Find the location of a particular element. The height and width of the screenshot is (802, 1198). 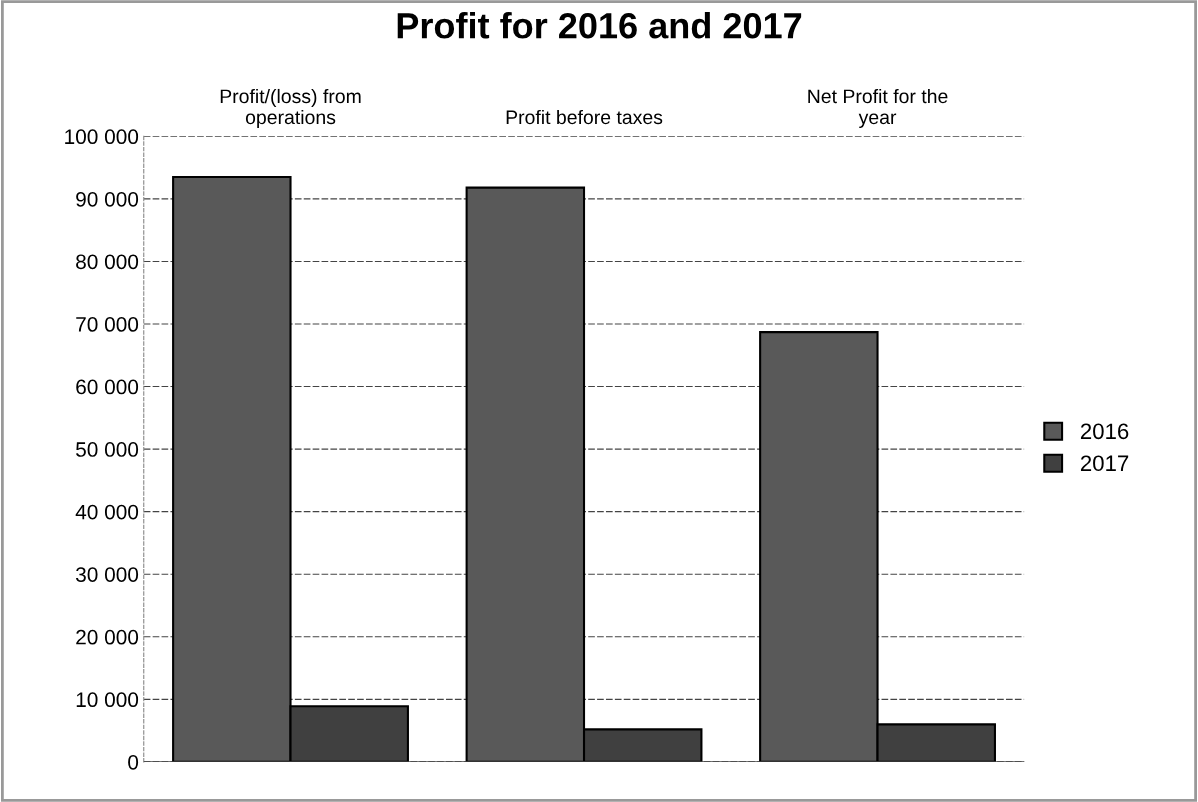

y-tick-label: 80 000 is located at coordinates (107, 262).